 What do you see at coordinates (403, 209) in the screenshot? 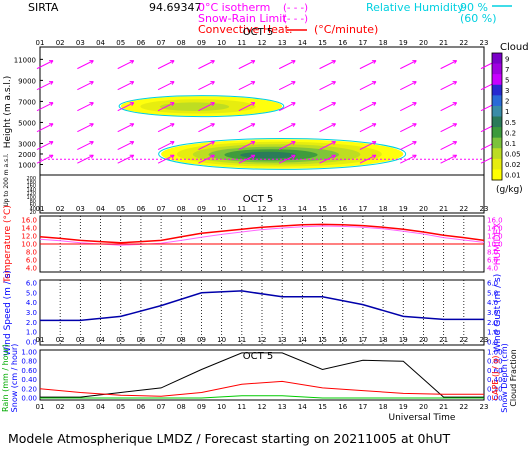
I see `cloud-bottom-hour-tick: 19` at bounding box center [403, 209].